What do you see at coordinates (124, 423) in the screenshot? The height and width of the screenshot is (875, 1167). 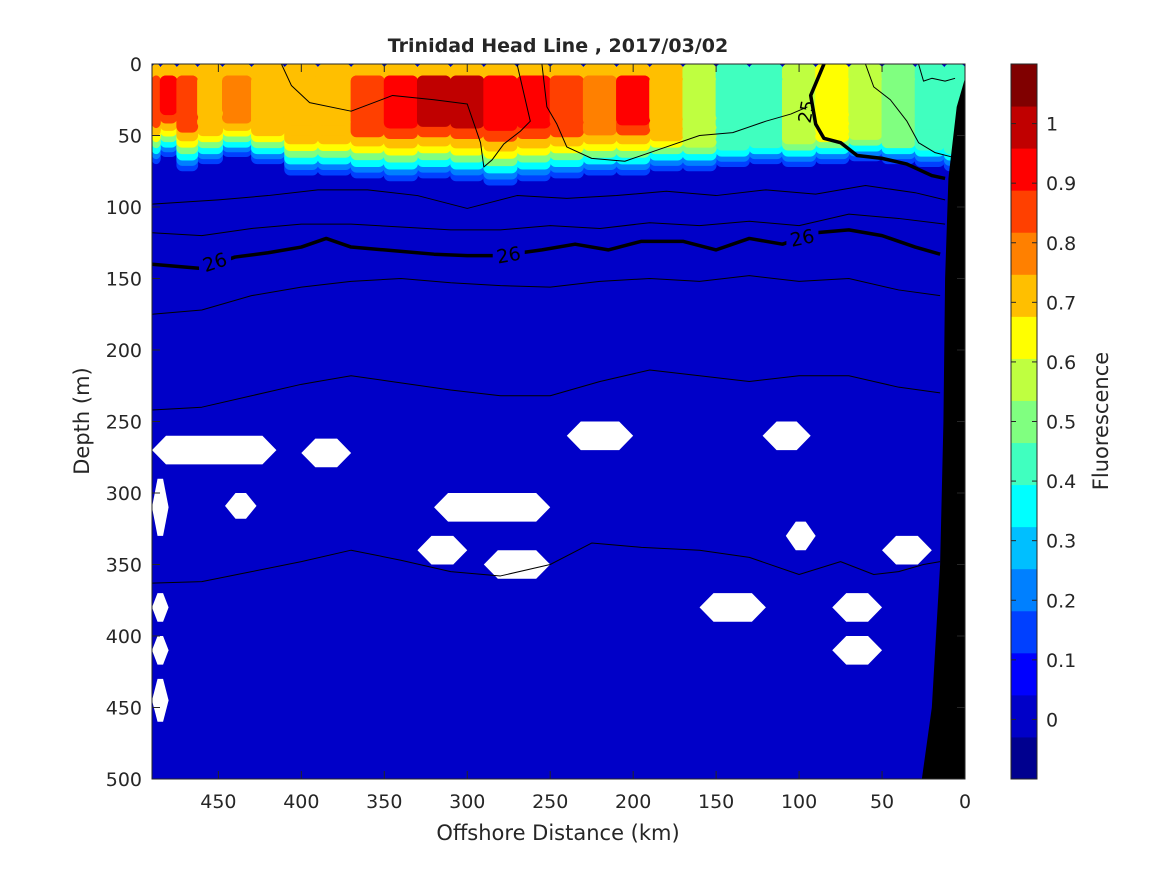 I see `y-tick-label: 250` at bounding box center [124, 423].